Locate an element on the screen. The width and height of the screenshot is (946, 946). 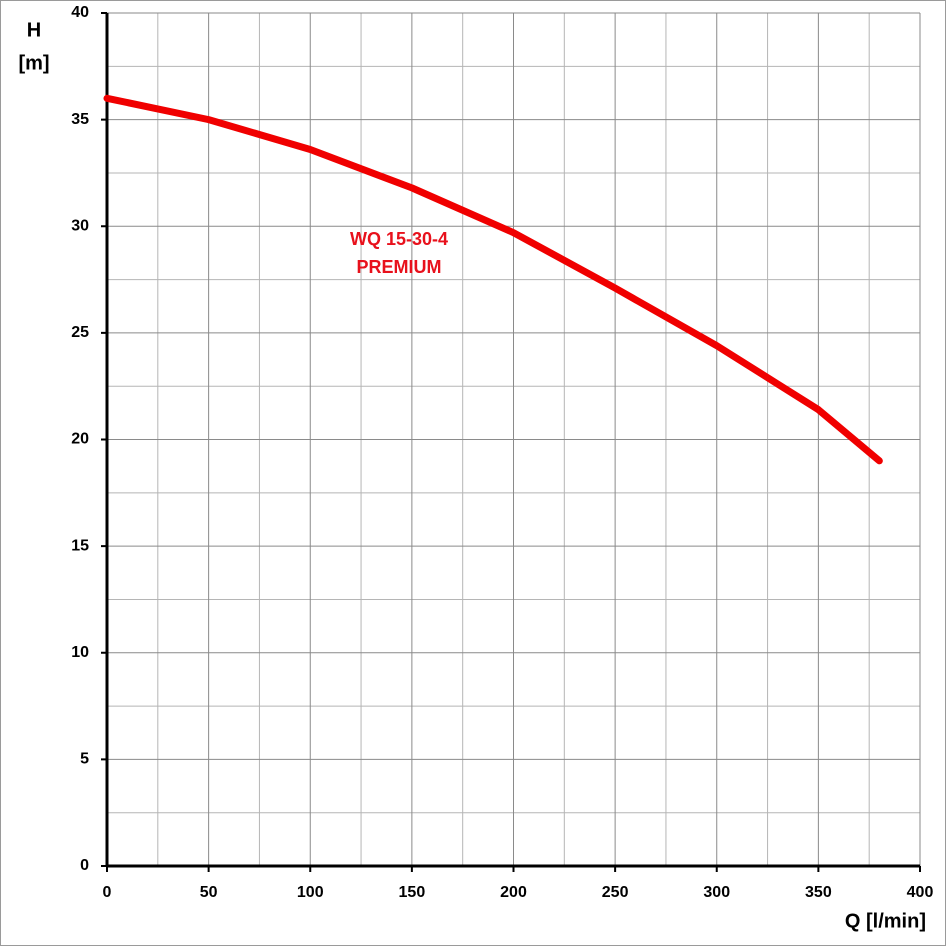
annotation: WQ 15-30-4 is located at coordinates (399, 239).